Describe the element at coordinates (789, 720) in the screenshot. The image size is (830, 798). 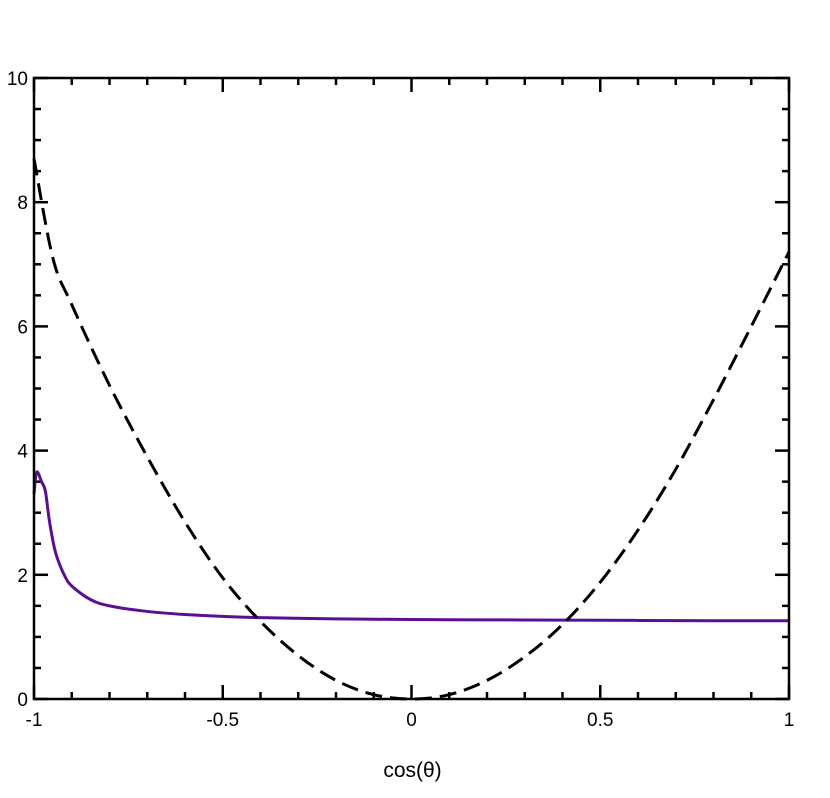
I see `x-tick-label: 1` at that location.